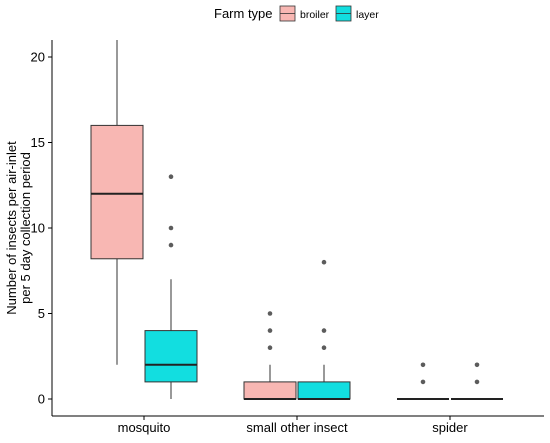  I want to click on y-tick-label-10: 10, so click(38, 228).